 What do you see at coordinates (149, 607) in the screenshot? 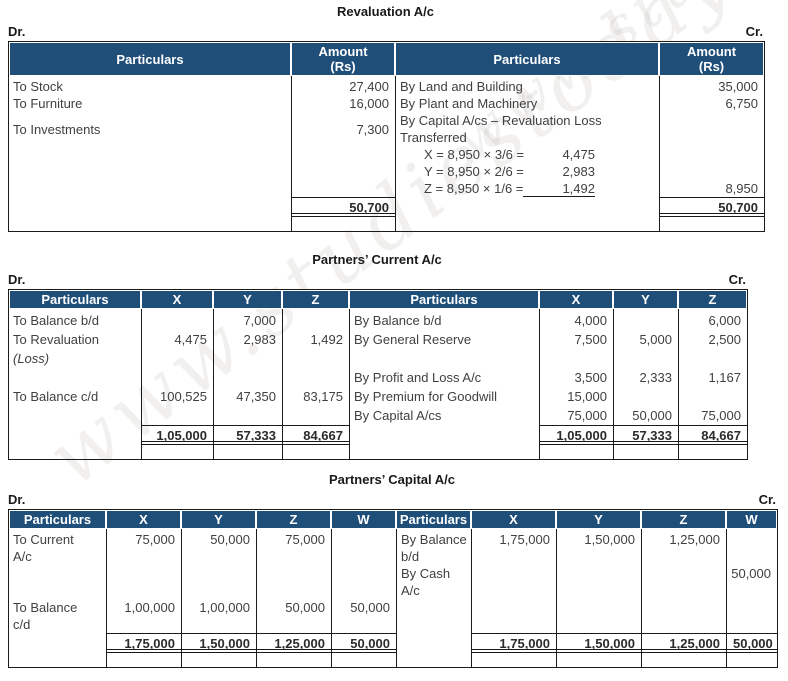
I see `amount-value: 1,00,000` at bounding box center [149, 607].